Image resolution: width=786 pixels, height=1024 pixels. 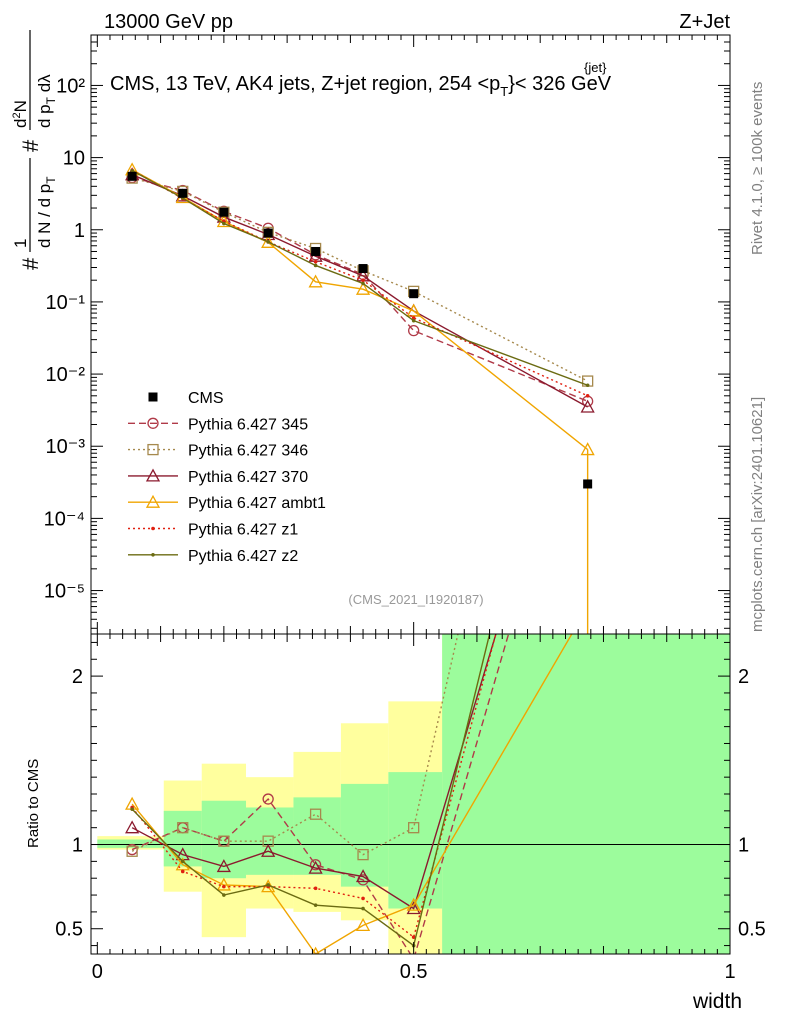 What do you see at coordinates (46, 101) in the screenshot?
I see `ylabel-dpt-dlambda: d pT dλ` at bounding box center [46, 101].